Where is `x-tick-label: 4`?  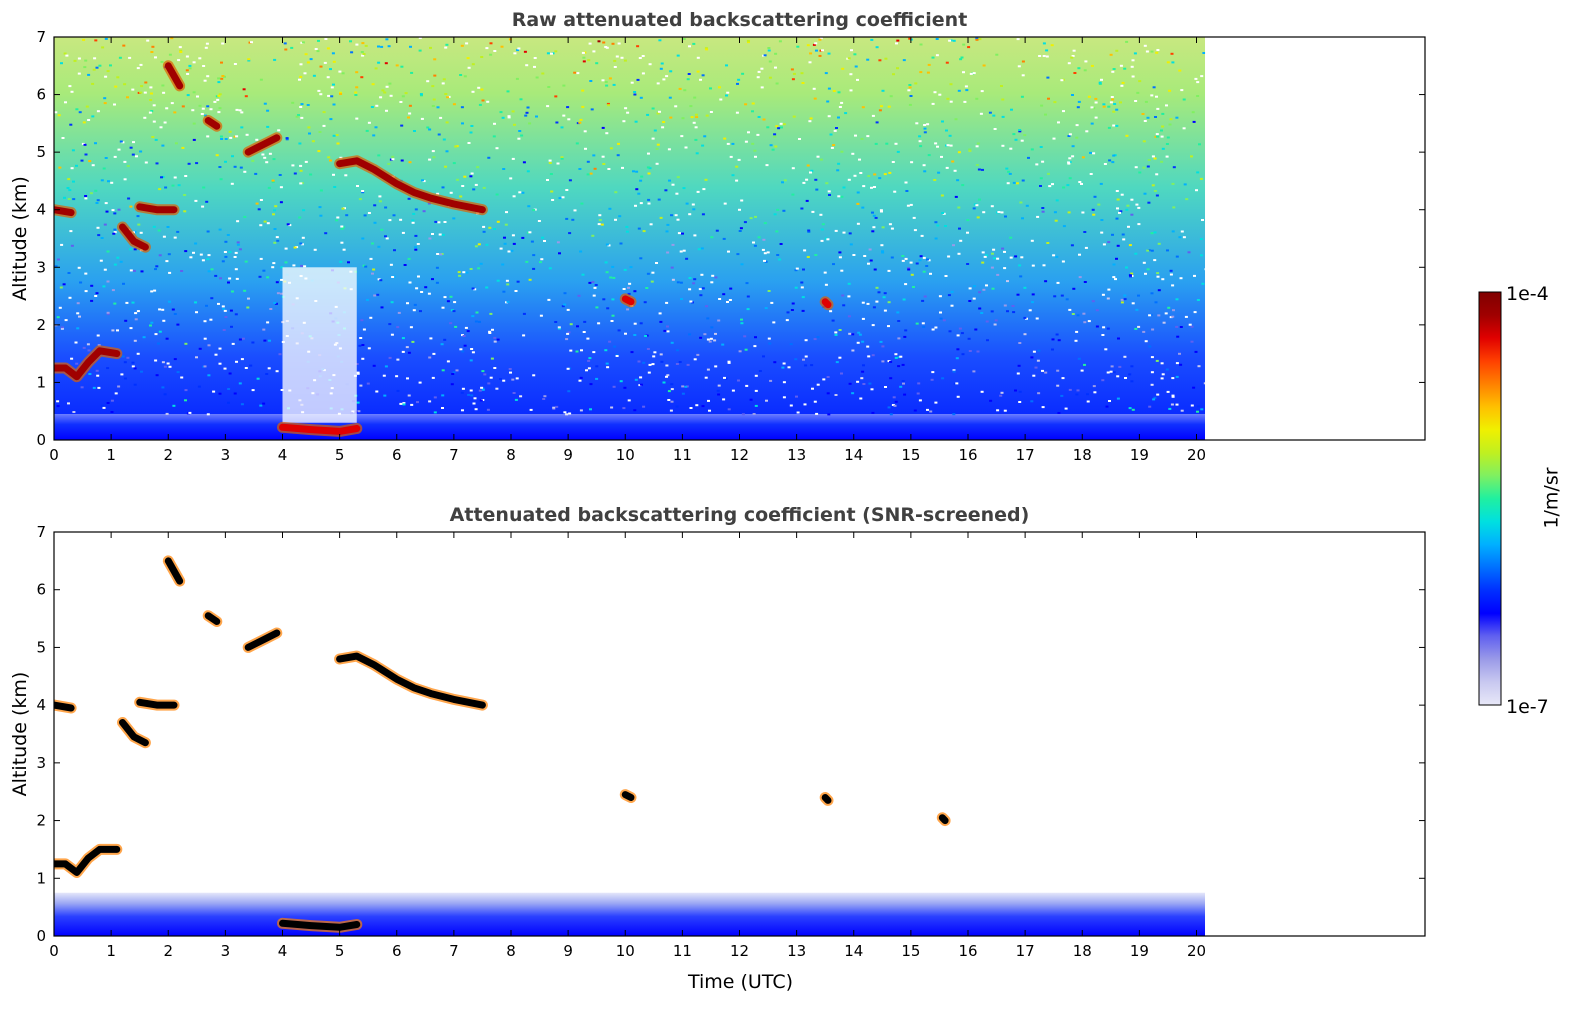 x-tick-label: 4 is located at coordinates (283, 455).